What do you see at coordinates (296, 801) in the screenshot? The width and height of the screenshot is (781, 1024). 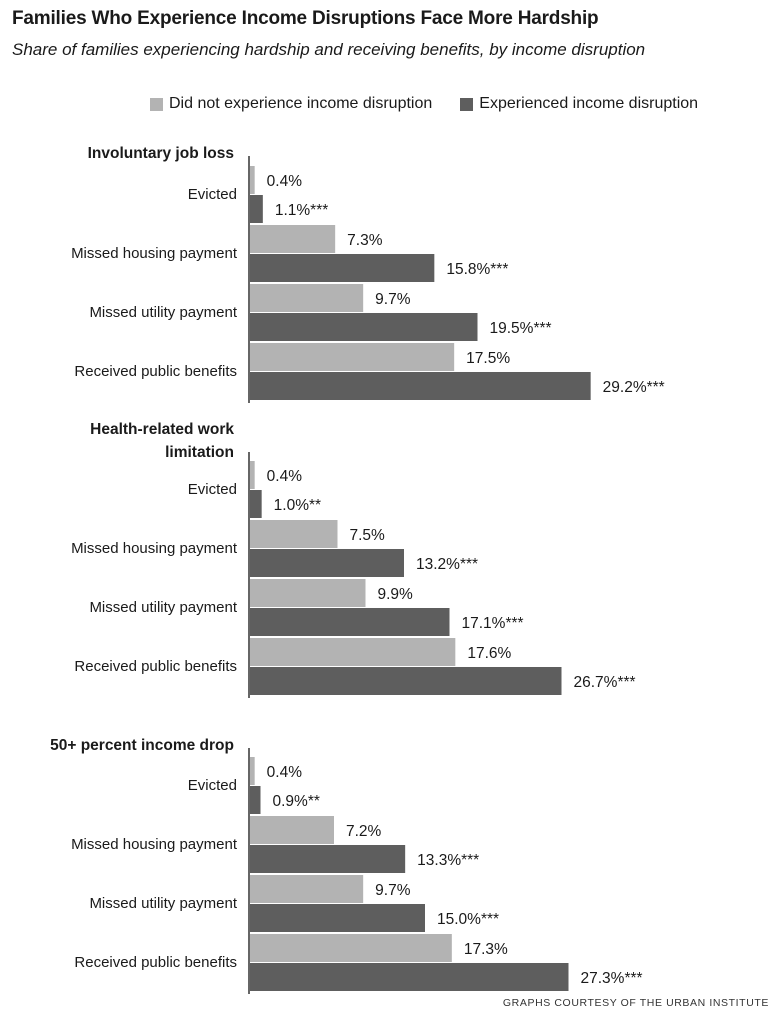 I see `data-label: 0.9%**` at bounding box center [296, 801].